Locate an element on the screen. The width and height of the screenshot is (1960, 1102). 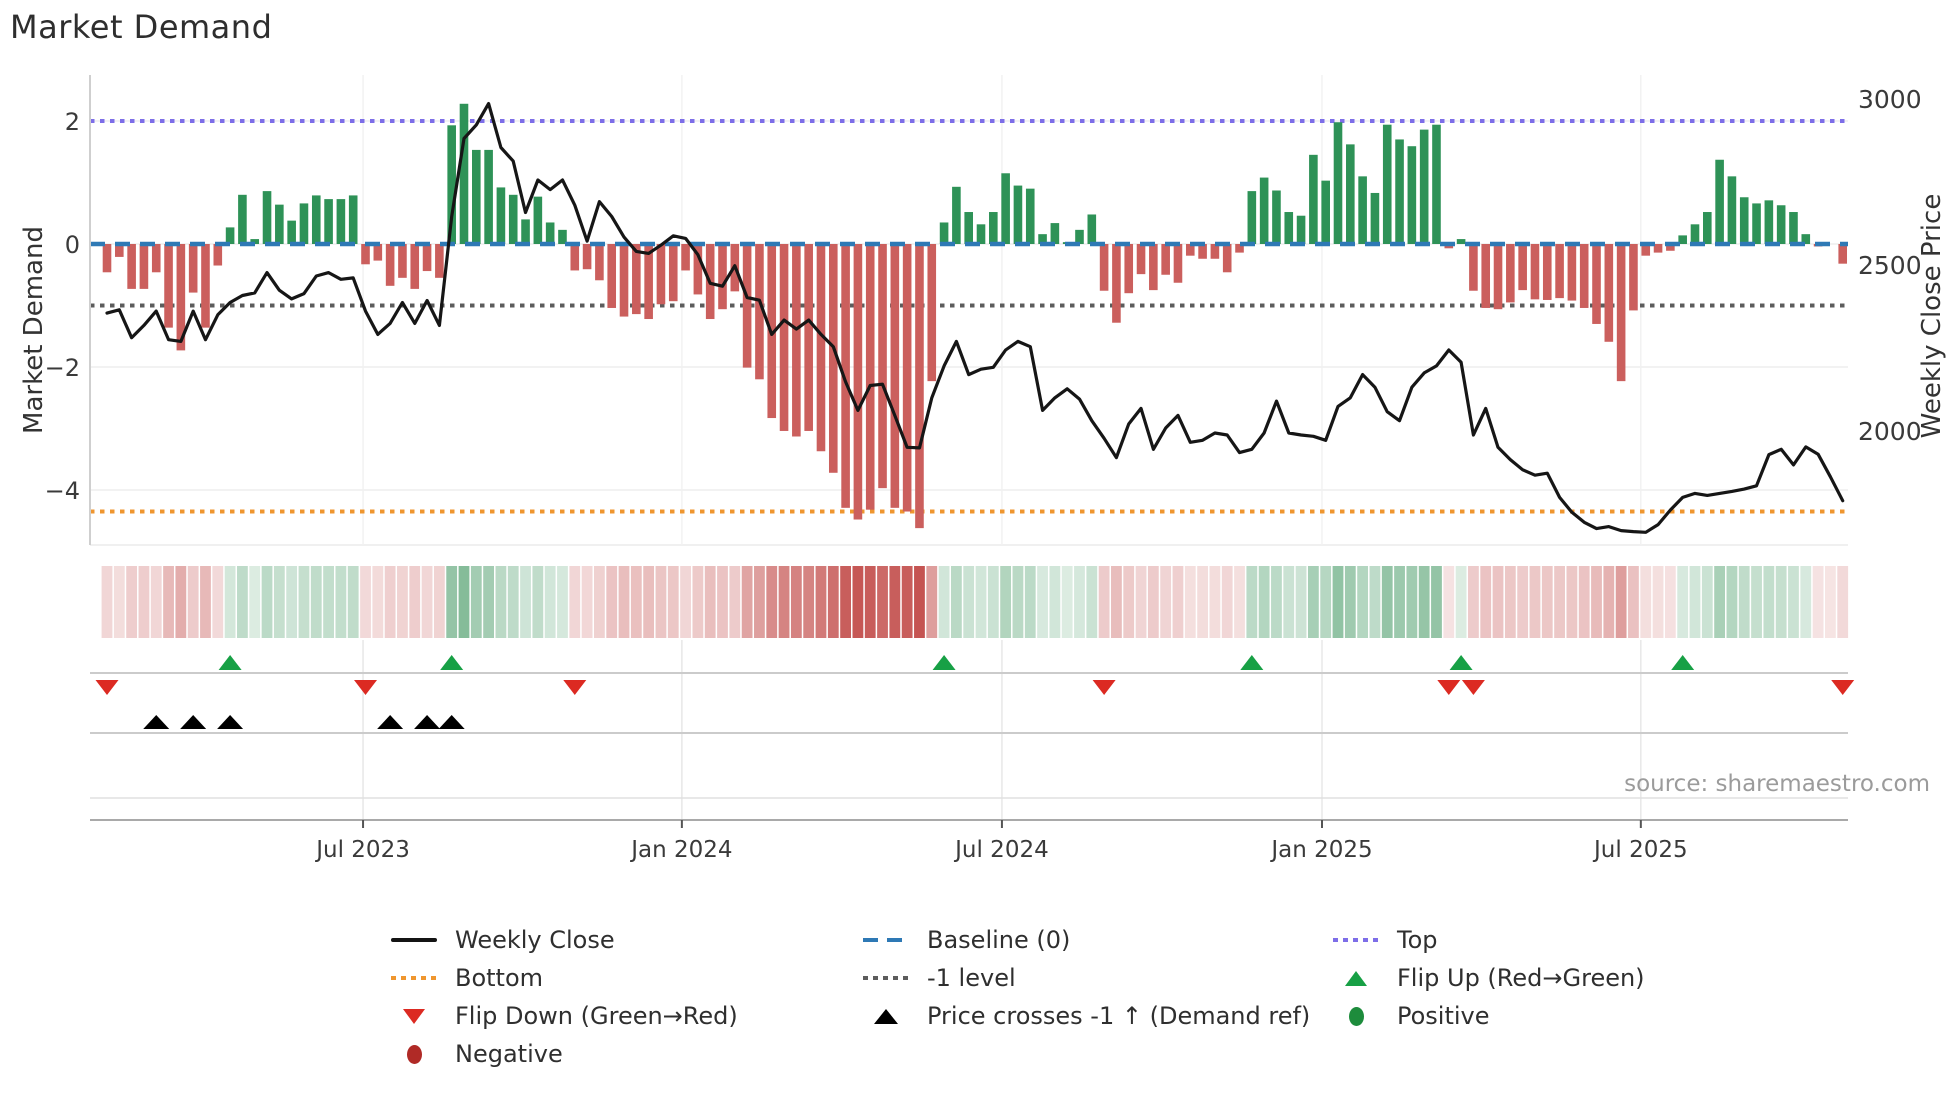
legend-label: Negative is located at coordinates (509, 1054).